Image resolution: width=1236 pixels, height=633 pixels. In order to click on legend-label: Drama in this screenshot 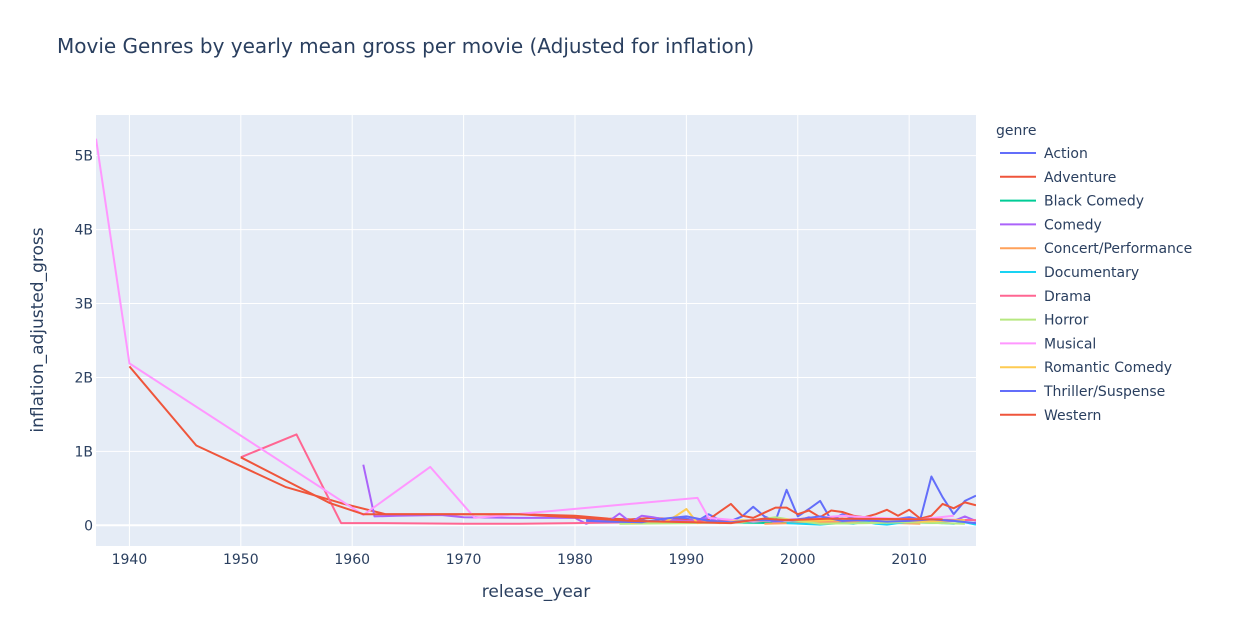, I will do `click(1067, 297)`.